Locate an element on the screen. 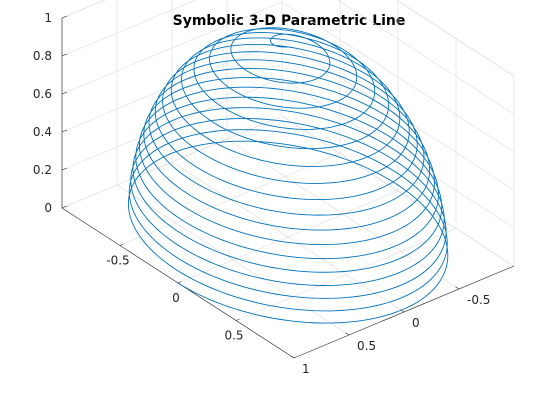  gridline-wall-xz is located at coordinates (426, 57).